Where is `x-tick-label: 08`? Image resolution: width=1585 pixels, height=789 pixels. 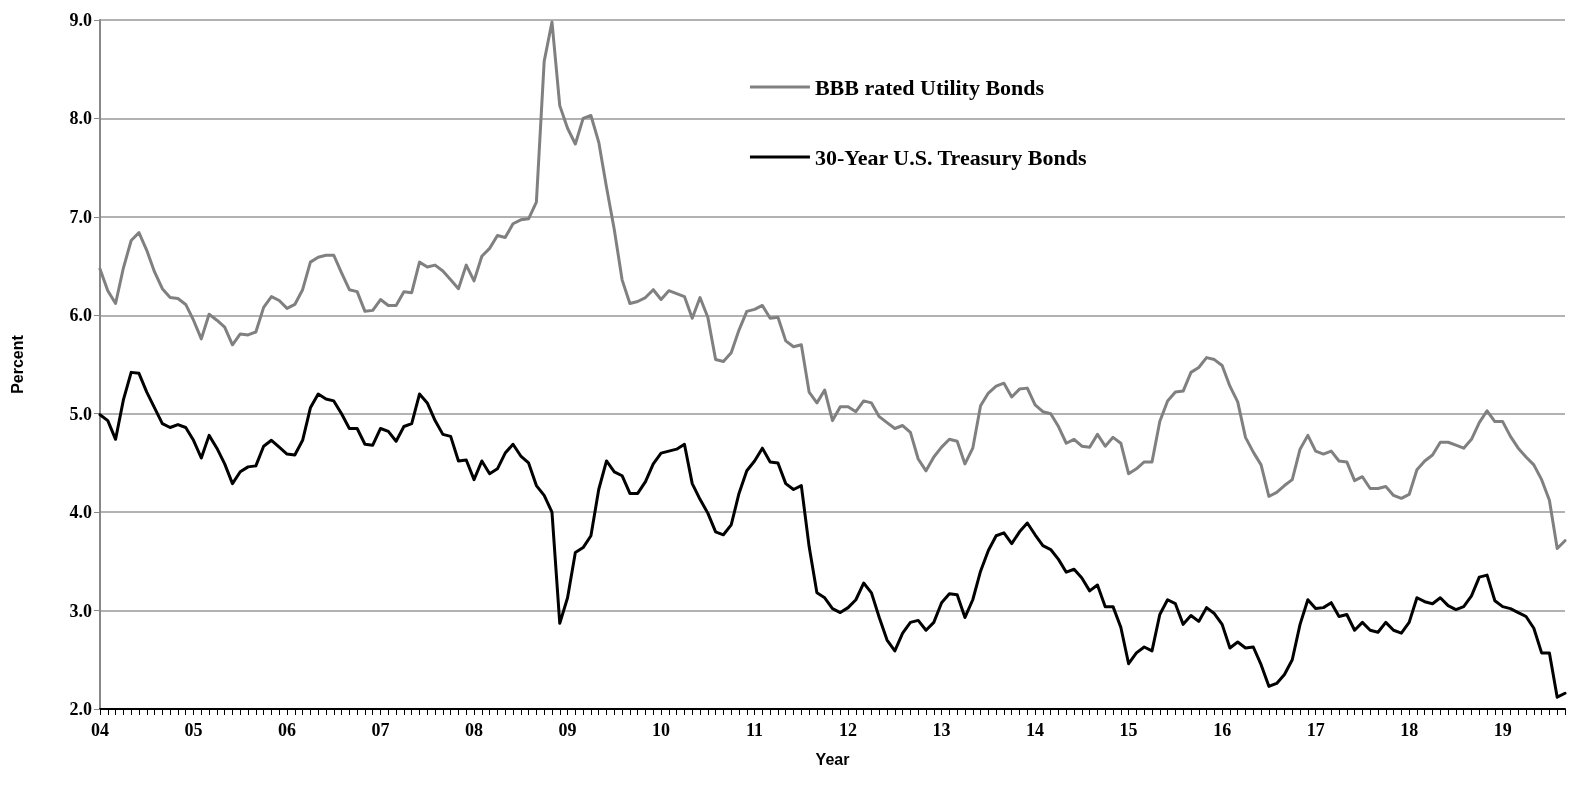
x-tick-label: 08 is located at coordinates (474, 730).